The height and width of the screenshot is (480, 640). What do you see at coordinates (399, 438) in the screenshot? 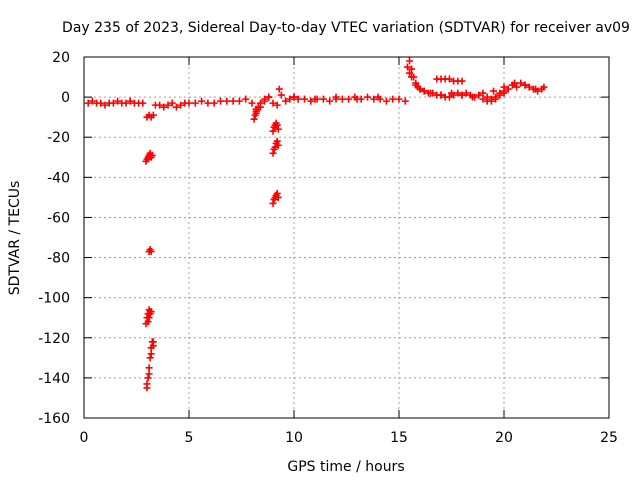
I see `x-tick-label: 15` at bounding box center [399, 438].